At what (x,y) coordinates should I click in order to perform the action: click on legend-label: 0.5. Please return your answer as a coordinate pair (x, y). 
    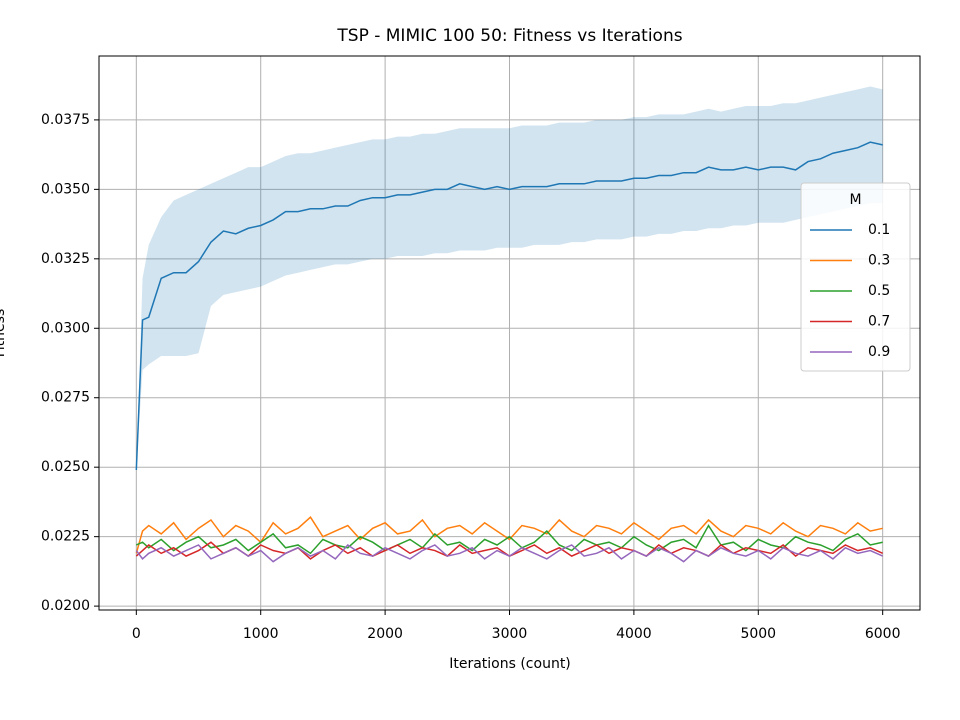
    Looking at the image, I should click on (879, 291).